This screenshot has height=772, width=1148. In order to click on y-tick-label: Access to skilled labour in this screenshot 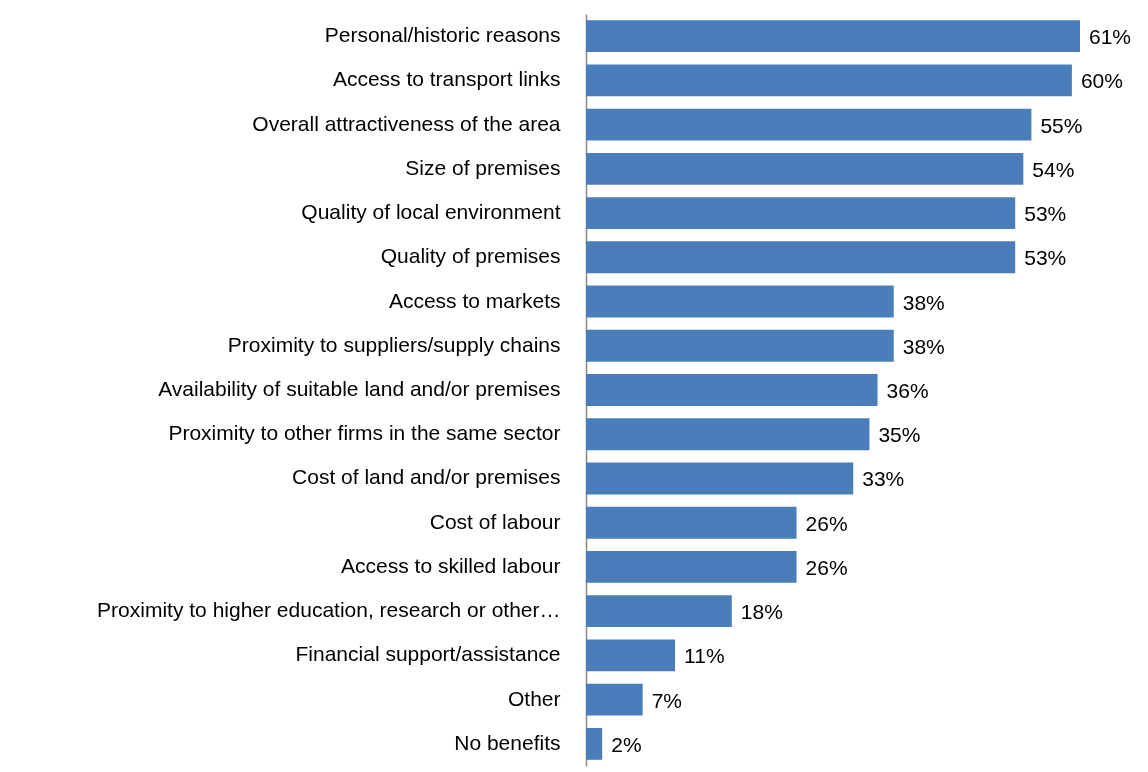, I will do `click(451, 565)`.